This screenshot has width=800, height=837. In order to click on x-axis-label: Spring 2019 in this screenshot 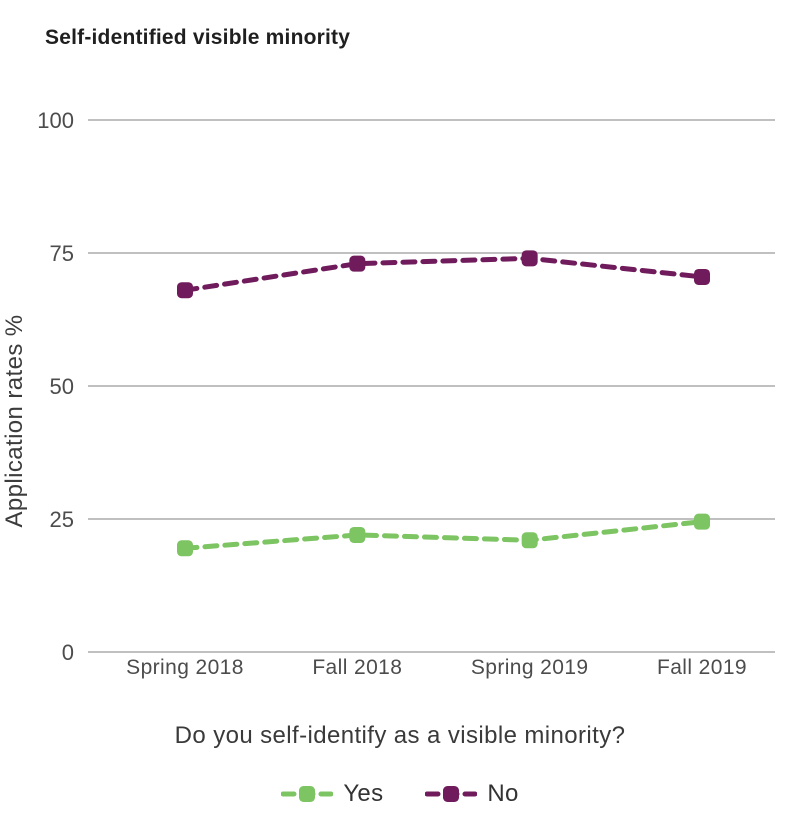, I will do `click(530, 667)`.